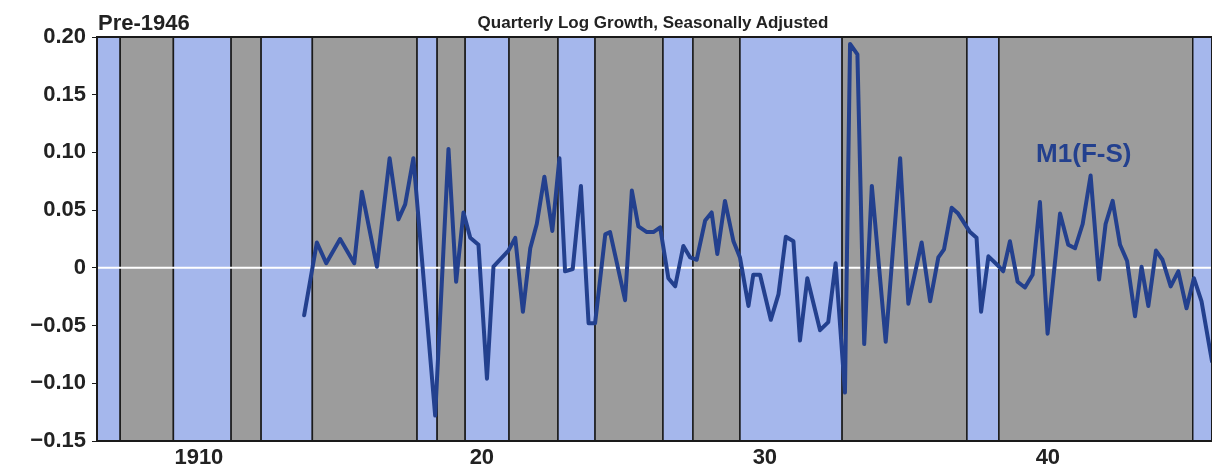 The height and width of the screenshot is (474, 1212). Describe the element at coordinates (64, 93) in the screenshot. I see `y-tick-label: 0.15` at that location.